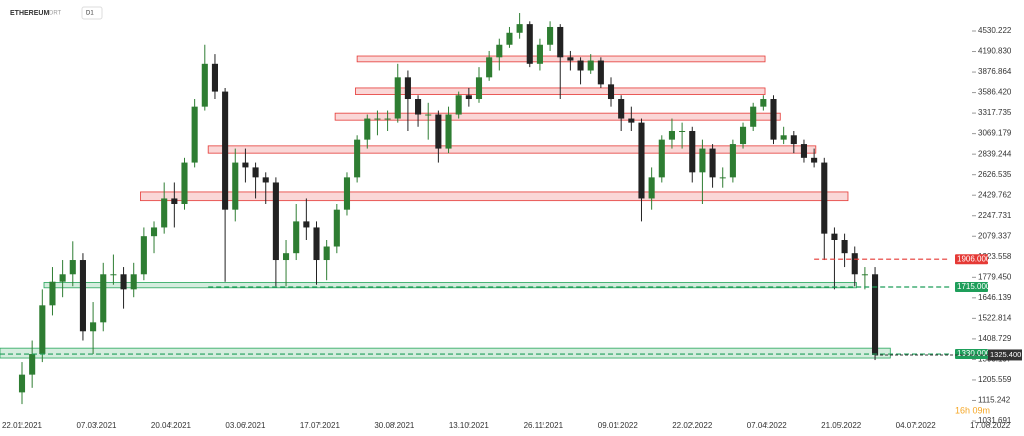 This screenshot has width=1024, height=436. I want to click on last-price-label: 1325.400, so click(1005, 354).